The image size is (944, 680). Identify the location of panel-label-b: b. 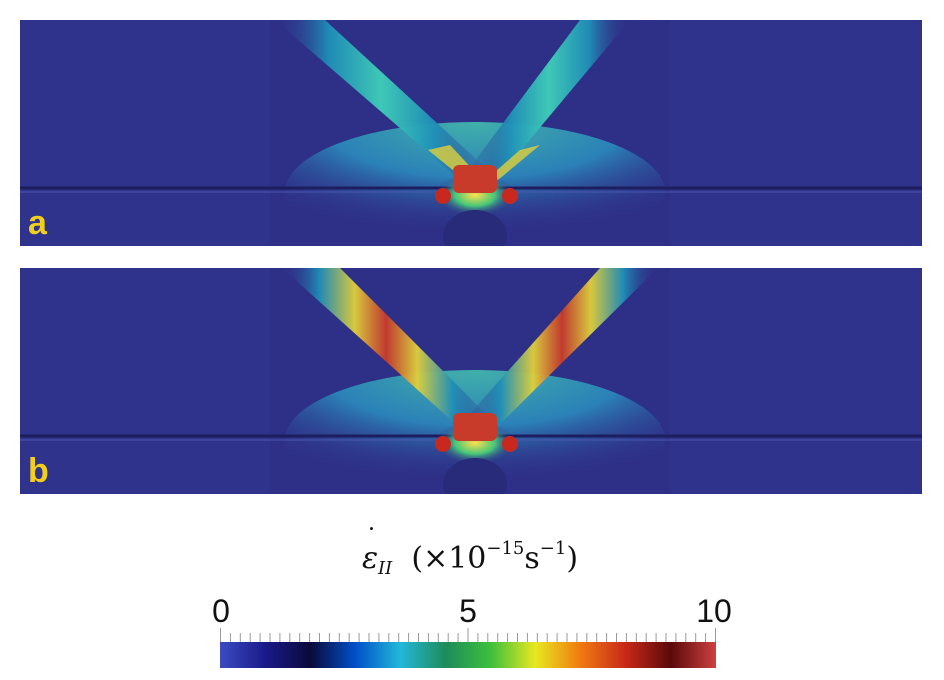
(38, 471).